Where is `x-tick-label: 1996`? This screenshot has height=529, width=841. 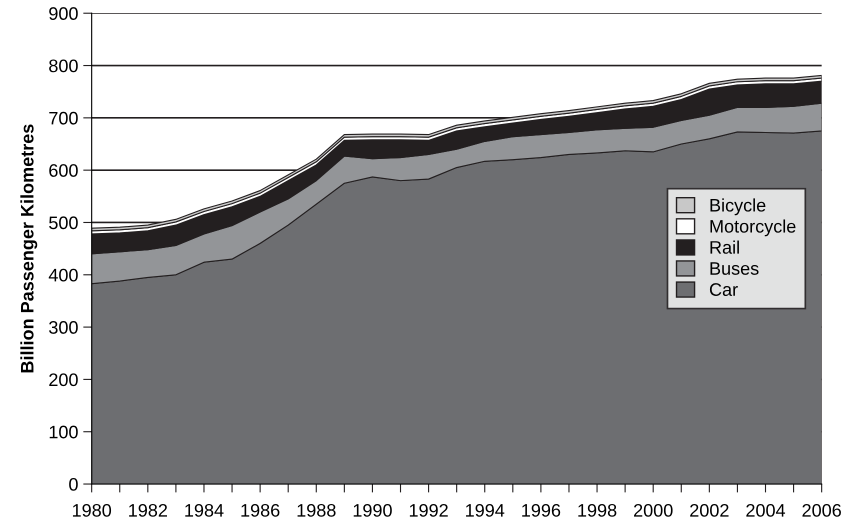 x-tick-label: 1996 is located at coordinates (541, 510).